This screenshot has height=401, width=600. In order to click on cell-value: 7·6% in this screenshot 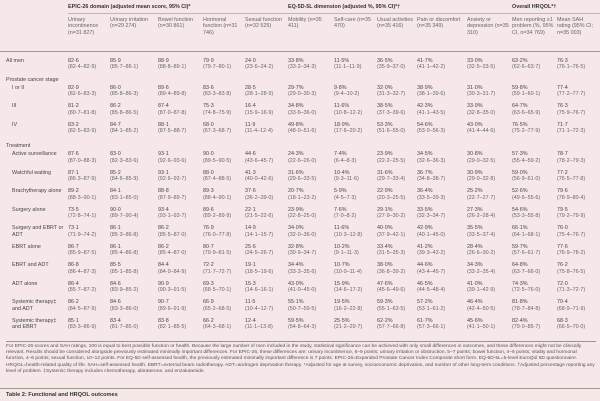, I will do `click(340, 209)`.